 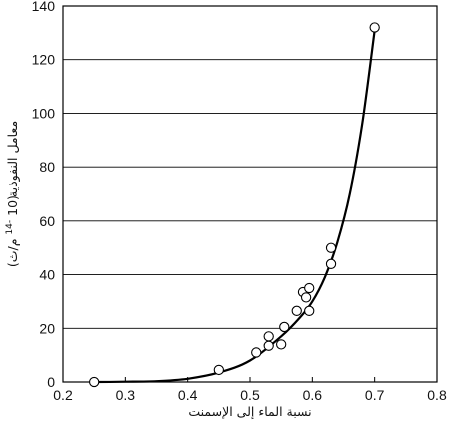 I want to click on y-tick-label: 120, so click(x=44, y=60).